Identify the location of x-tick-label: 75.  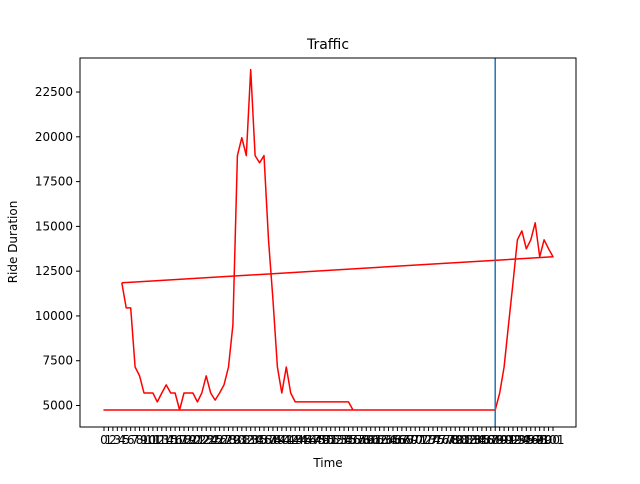
(437, 440).